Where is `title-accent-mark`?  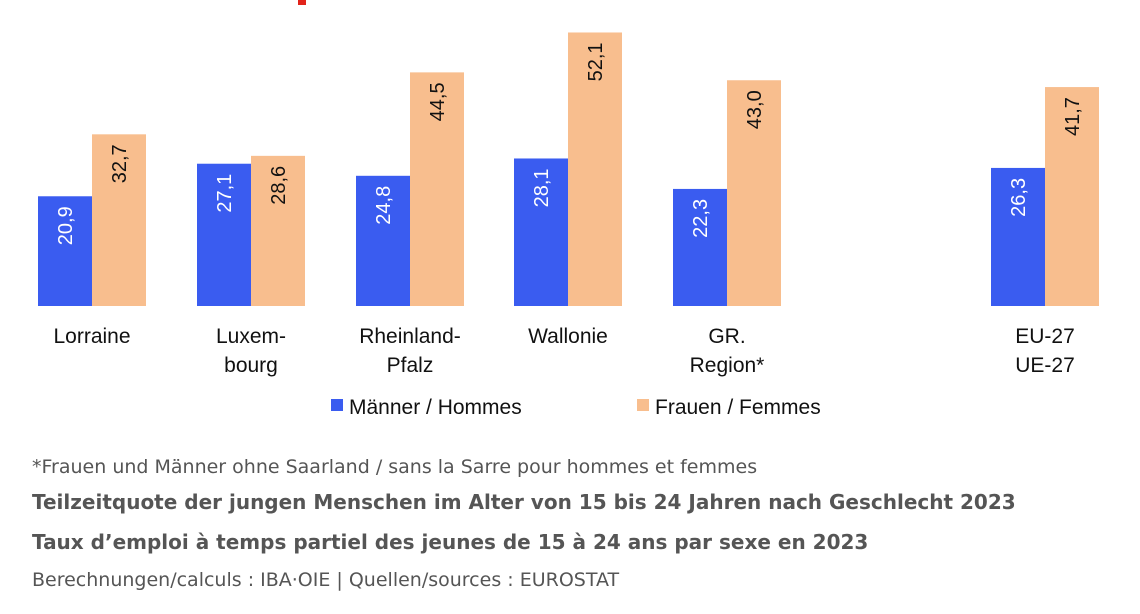
title-accent-mark is located at coordinates (302, 2).